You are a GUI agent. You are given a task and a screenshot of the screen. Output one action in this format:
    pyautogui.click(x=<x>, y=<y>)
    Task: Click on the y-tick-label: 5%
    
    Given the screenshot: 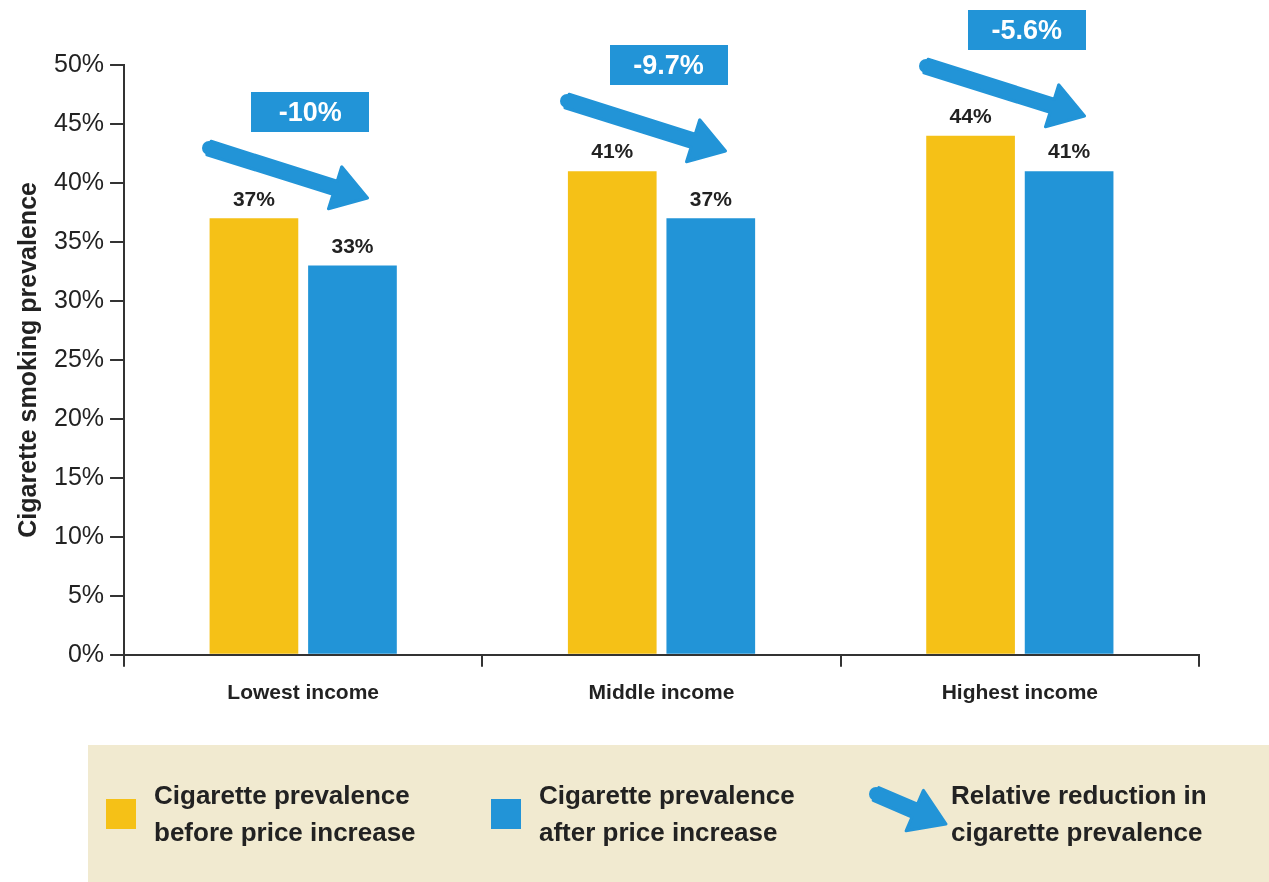 What is the action you would take?
    pyautogui.click(x=86, y=593)
    